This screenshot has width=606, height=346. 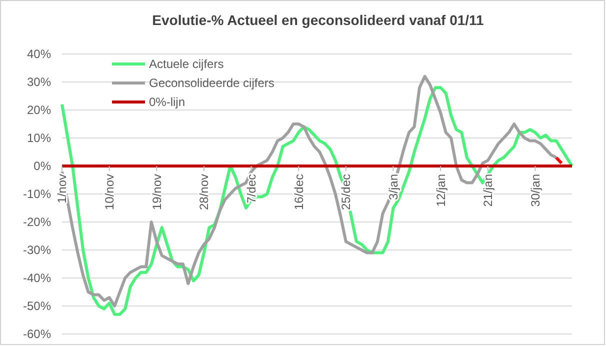 What do you see at coordinates (43, 165) in the screenshot?
I see `y-tick-label: 0%` at bounding box center [43, 165].